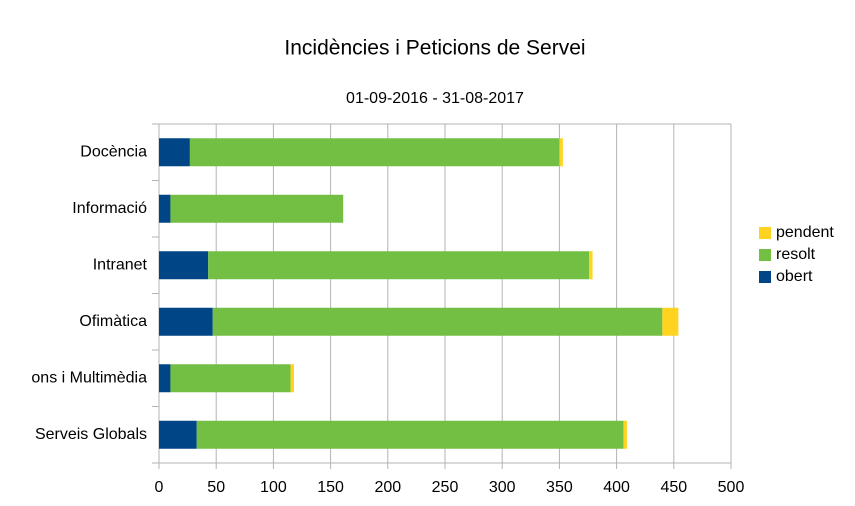  Describe the element at coordinates (435, 98) in the screenshot. I see `chart-subtitle: 01-09-2016 - 31-08-2017` at that location.